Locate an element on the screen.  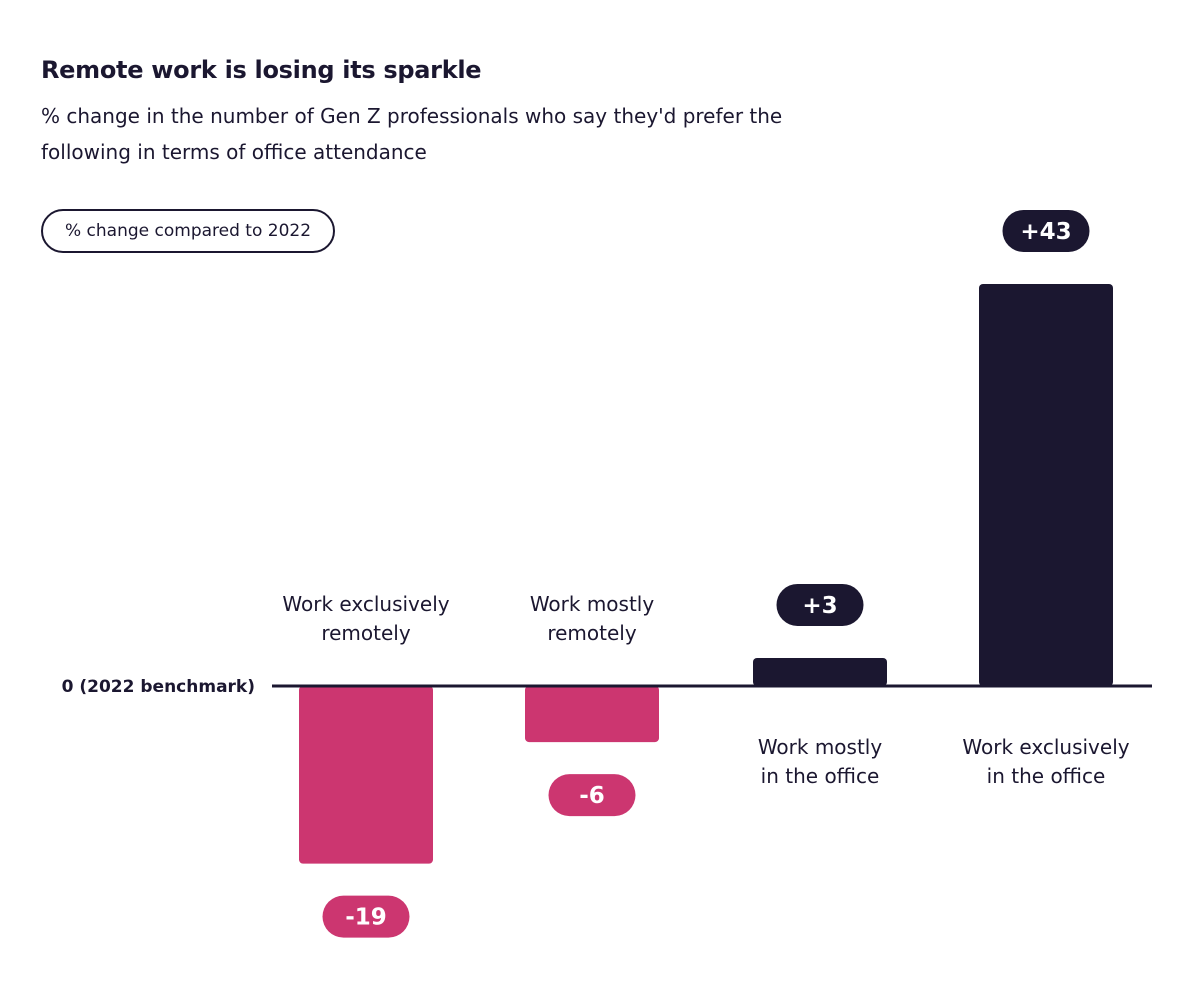
legend-pill: % change compared to 2022 is located at coordinates (188, 231).